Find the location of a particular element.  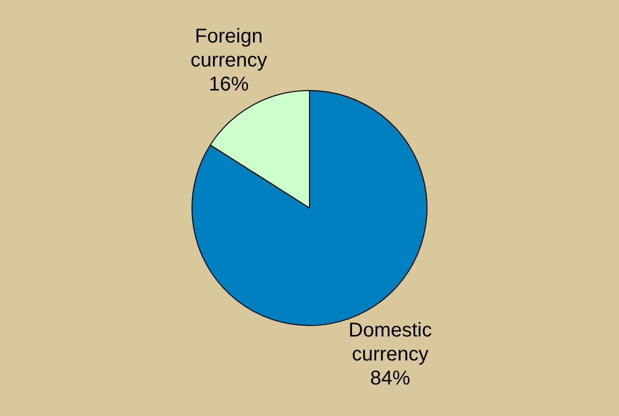

slice-label: Foreign currency is located at coordinates (229, 49).